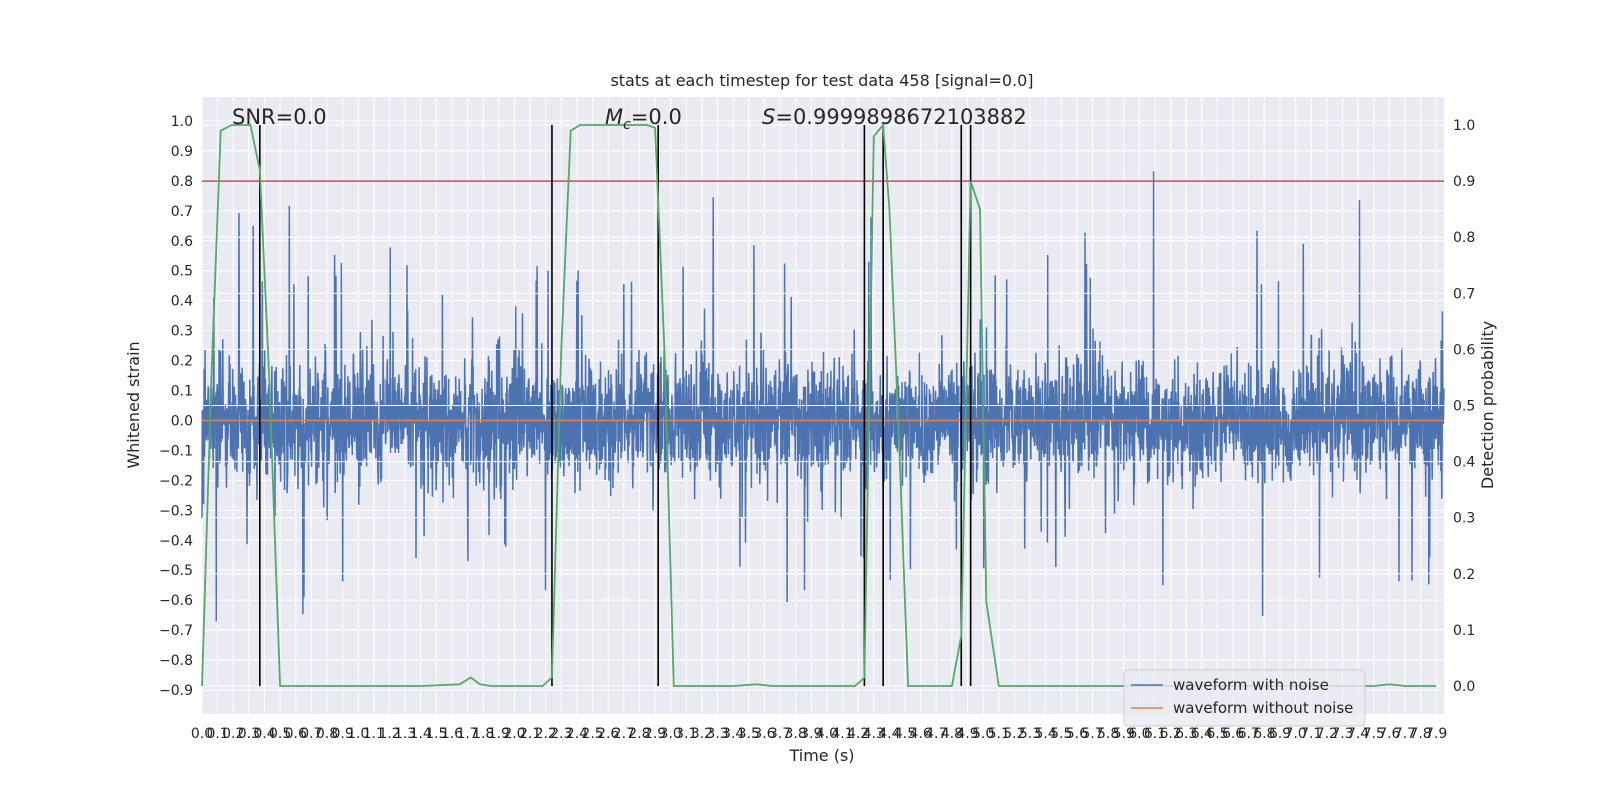 The width and height of the screenshot is (1600, 800). I want to click on x-tick-label: 7.0, so click(1295, 734).